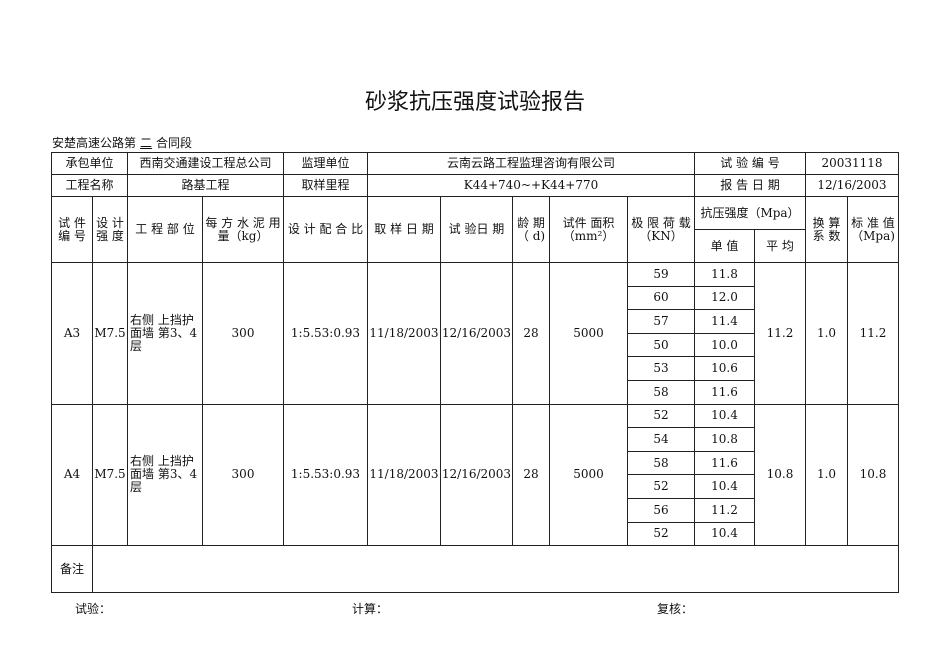 This screenshot has width=950, height=672. I want to click on header-test-date: 试 验日 期, so click(476, 229).